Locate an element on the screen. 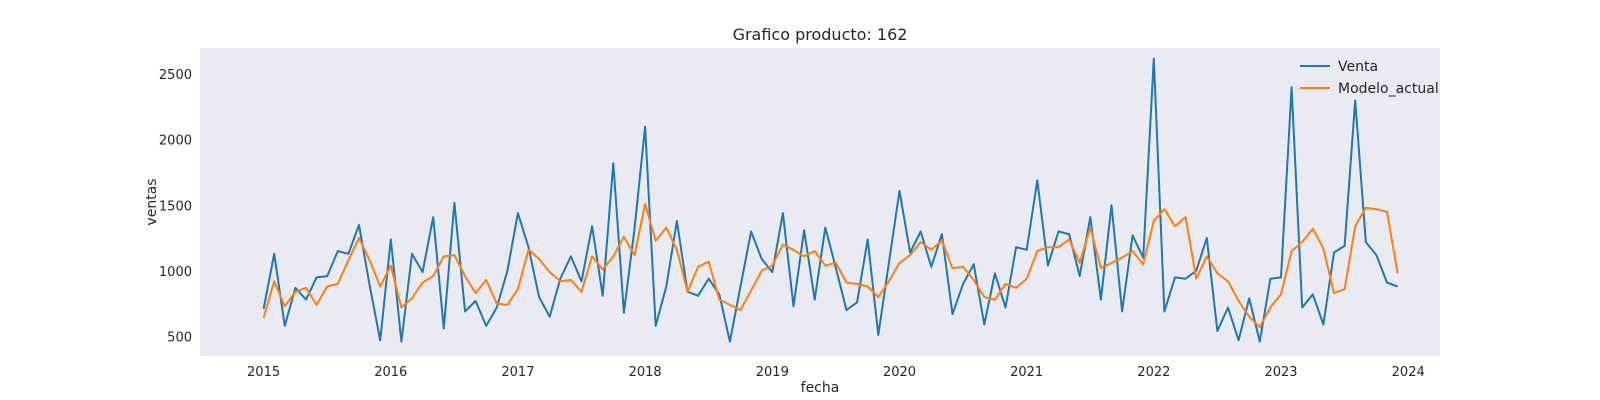 The image size is (1600, 400). y-tick-label: 500 is located at coordinates (179, 337).